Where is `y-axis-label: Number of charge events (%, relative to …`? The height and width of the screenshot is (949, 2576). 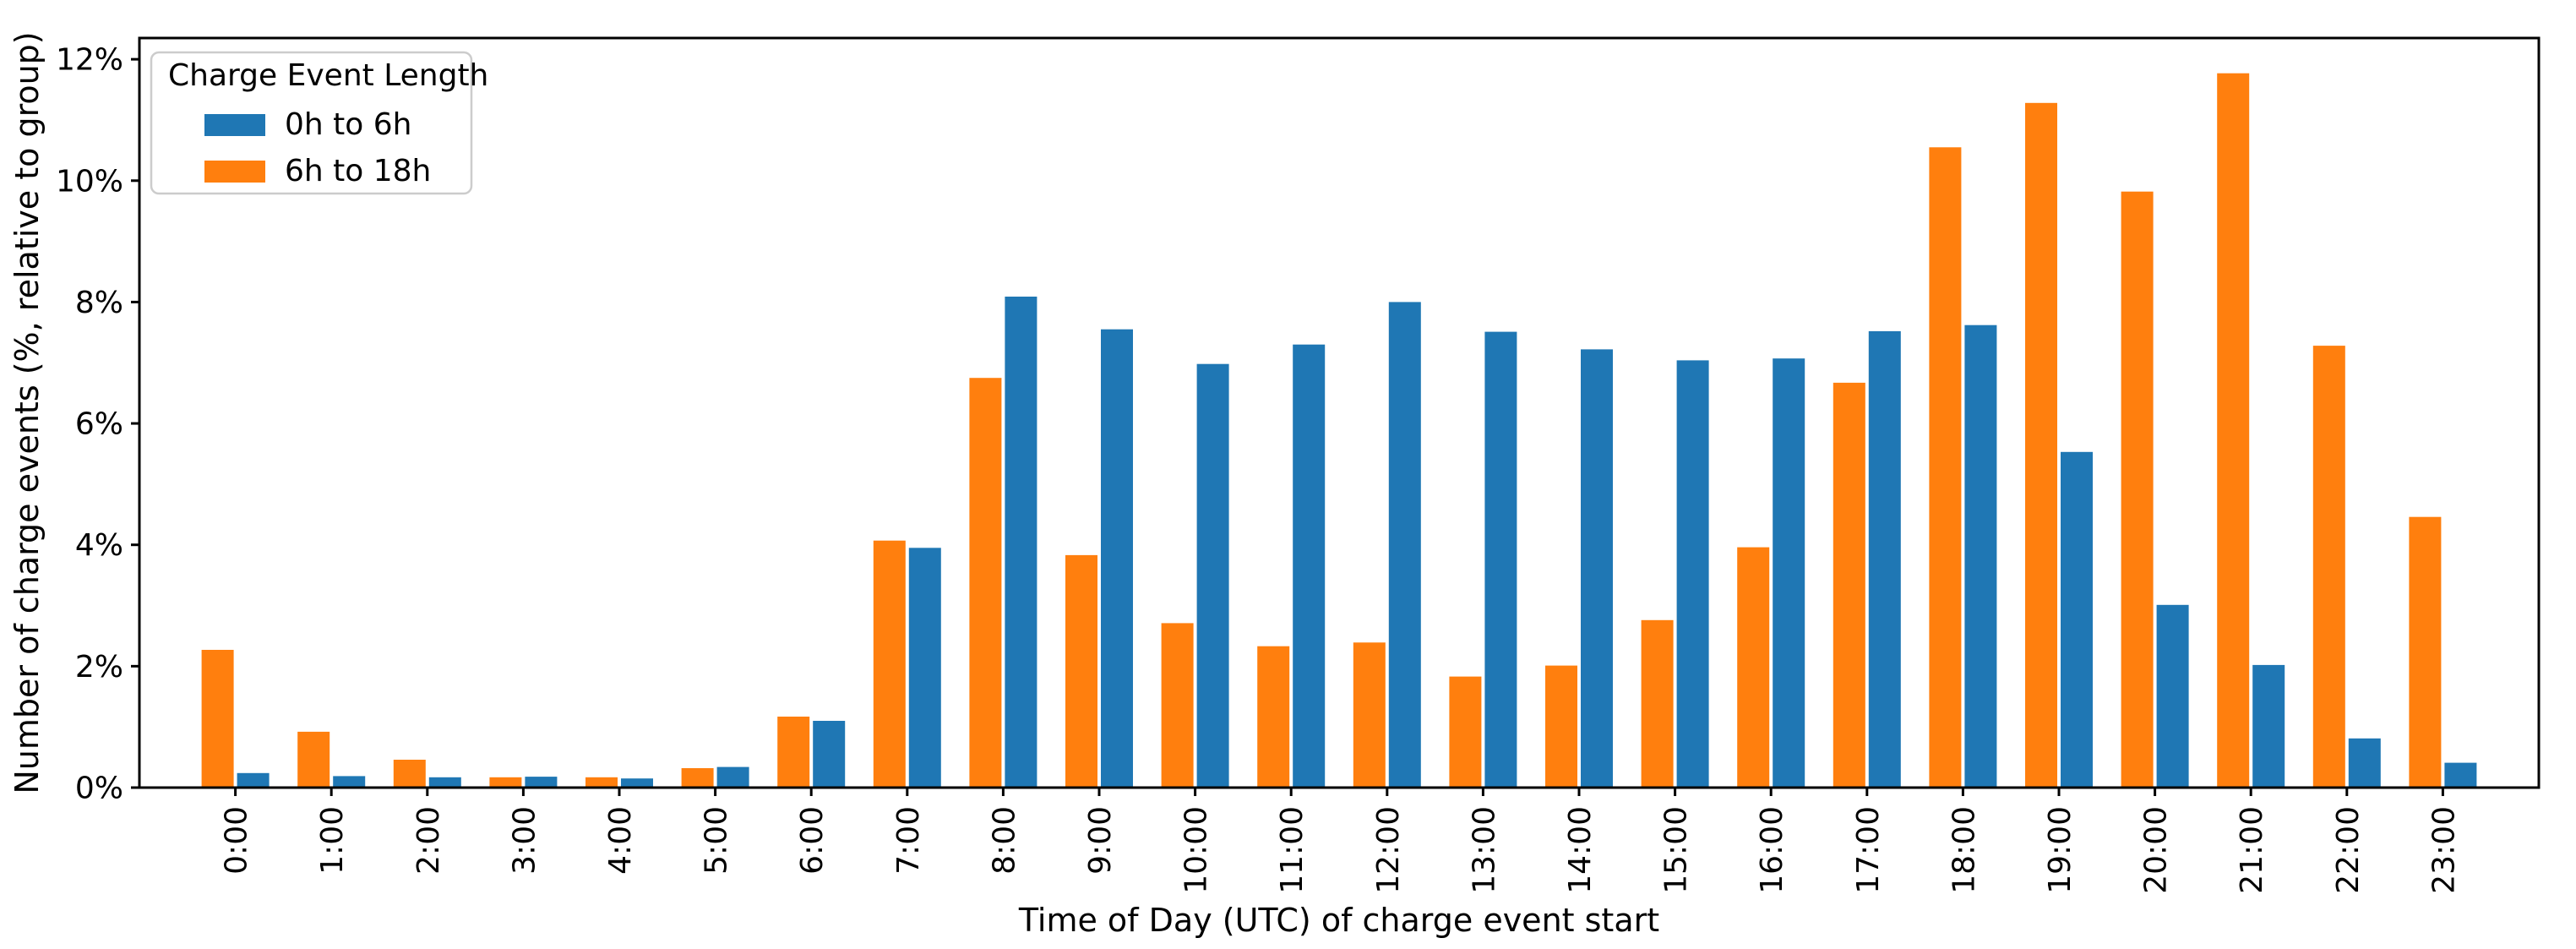 y-axis-label: Number of charge events (%, relative to … is located at coordinates (27, 412).